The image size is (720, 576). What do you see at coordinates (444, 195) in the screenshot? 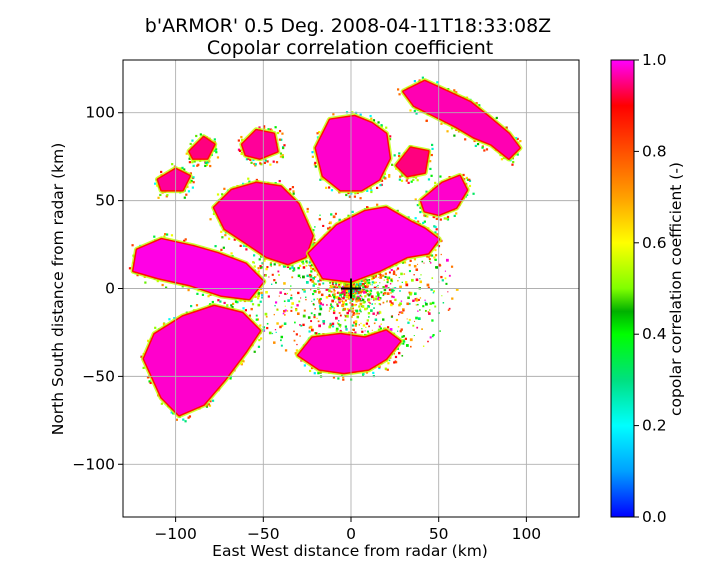
I see `echo-region-east-cell` at bounding box center [444, 195].